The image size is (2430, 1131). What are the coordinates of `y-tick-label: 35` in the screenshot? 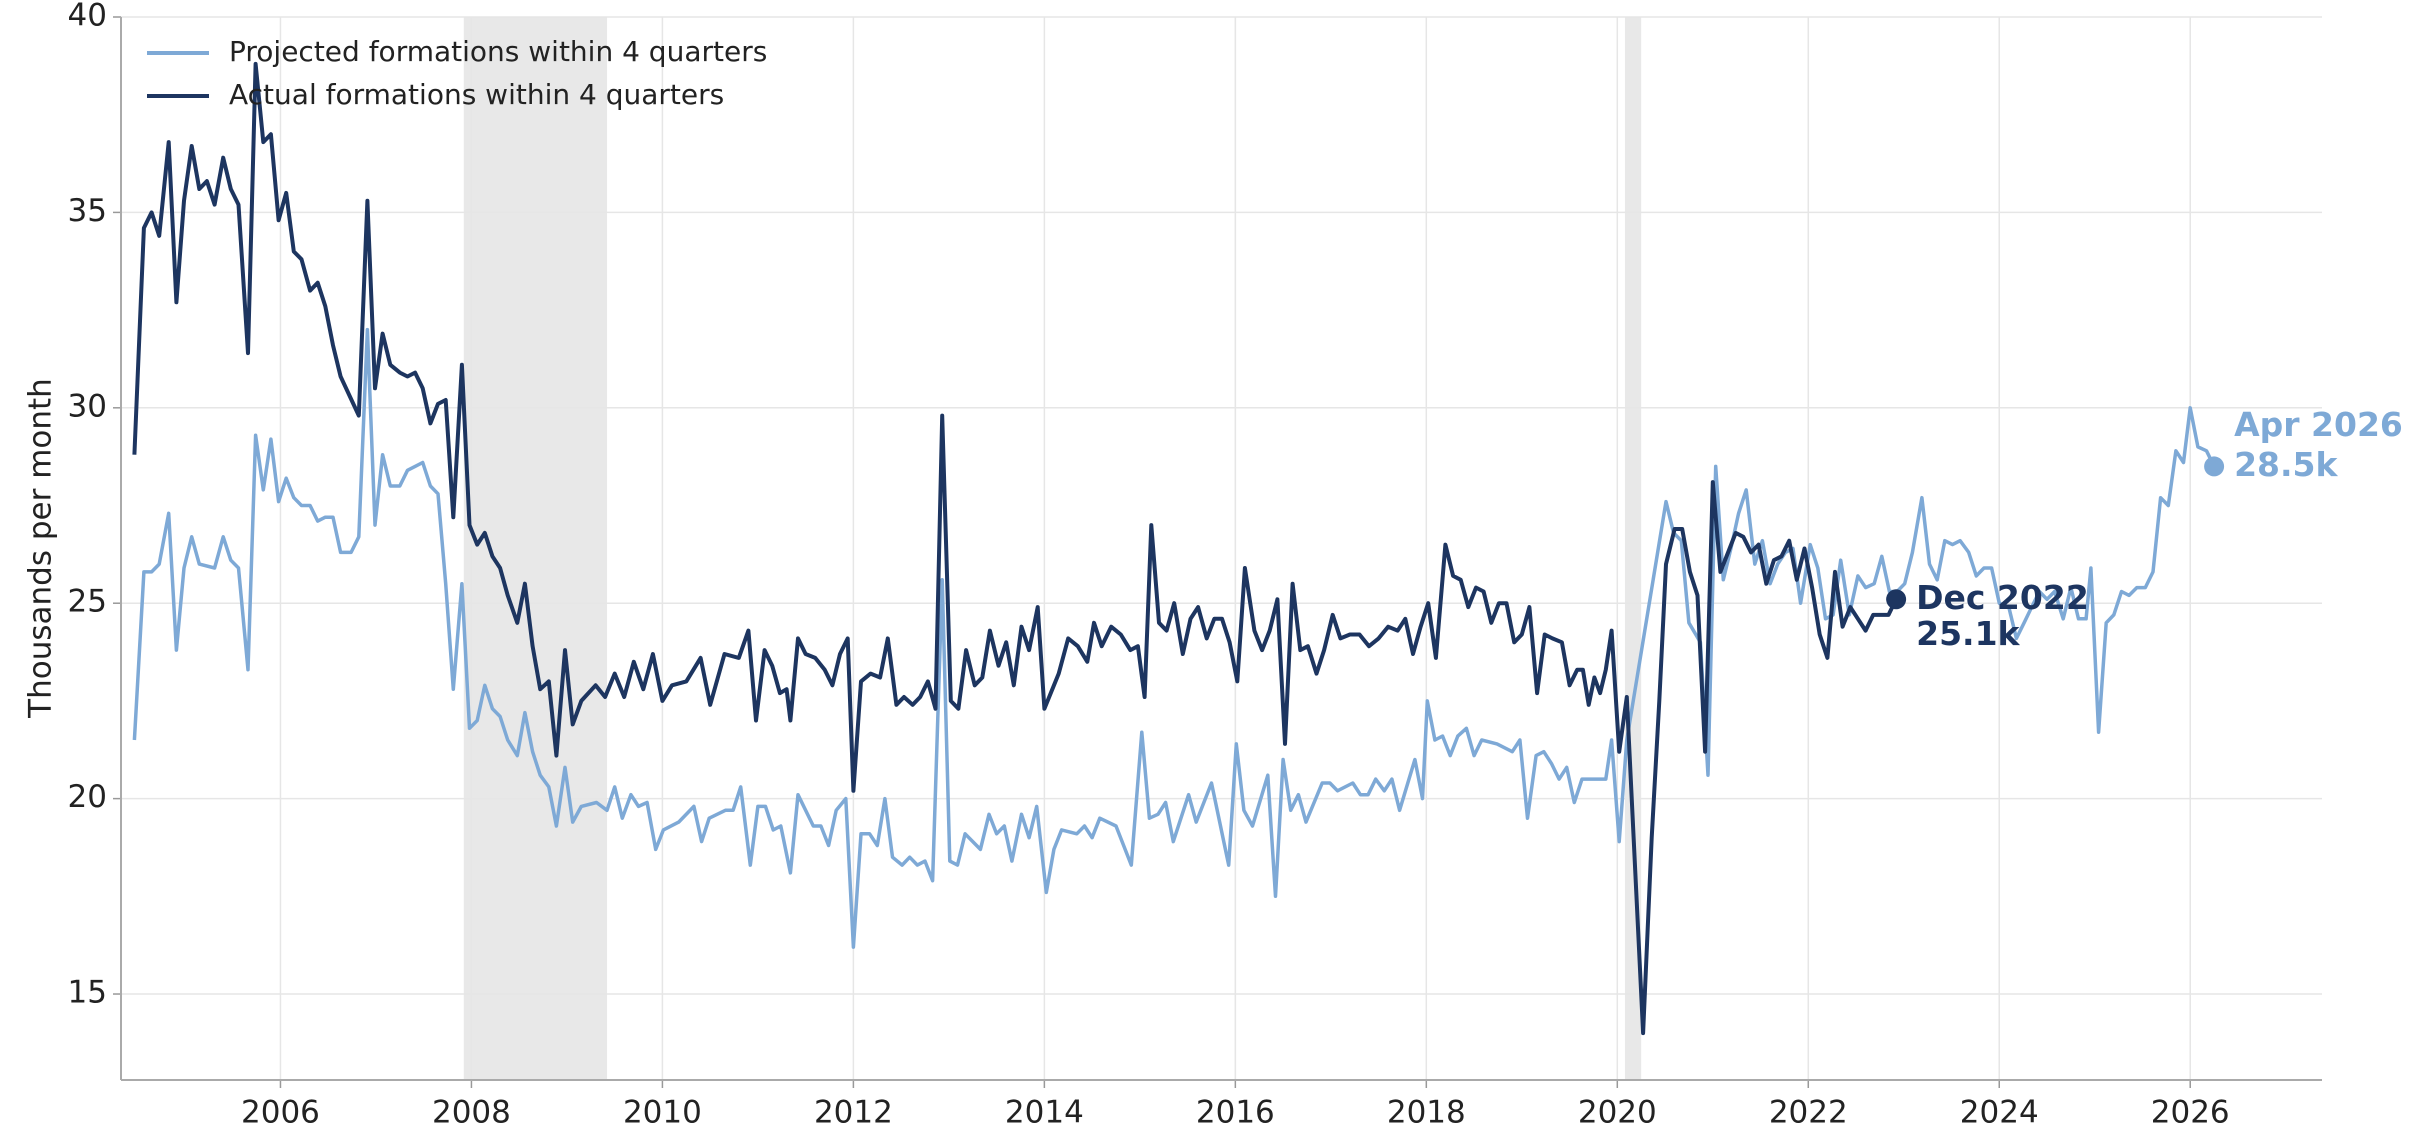 It's located at (87, 211).